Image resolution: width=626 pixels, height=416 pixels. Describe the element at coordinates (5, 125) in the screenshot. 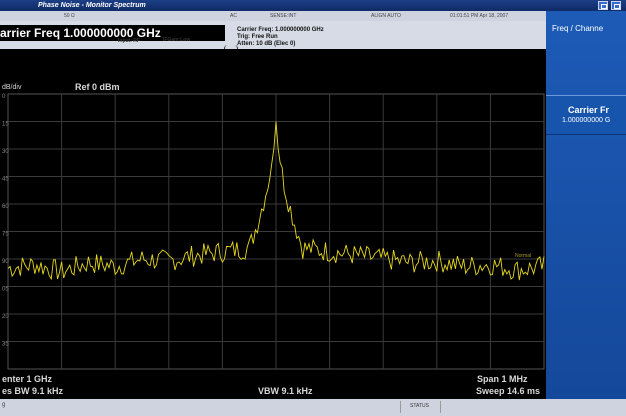

I see `y-tick-label: 15` at that location.